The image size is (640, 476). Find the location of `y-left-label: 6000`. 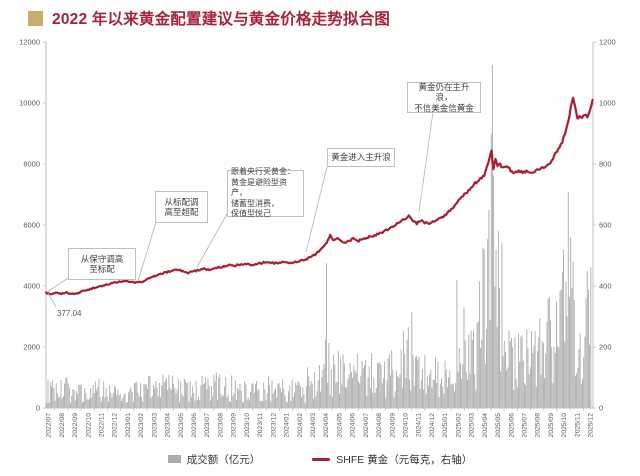

y-left-label: 6000 is located at coordinates (31, 225).